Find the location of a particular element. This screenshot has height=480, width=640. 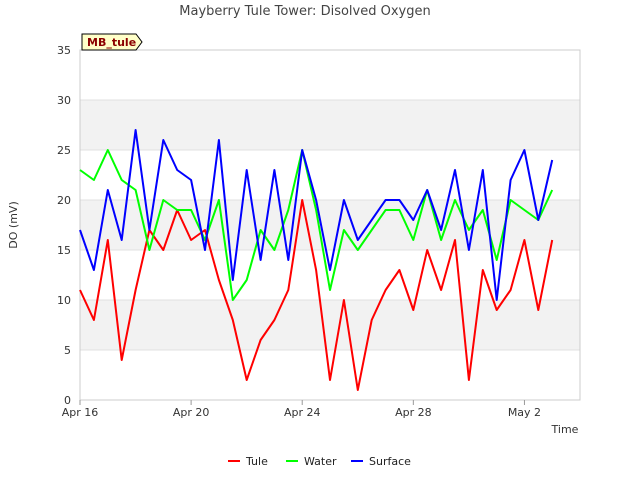

legend-label-tule: Tule is located at coordinates (256, 461).